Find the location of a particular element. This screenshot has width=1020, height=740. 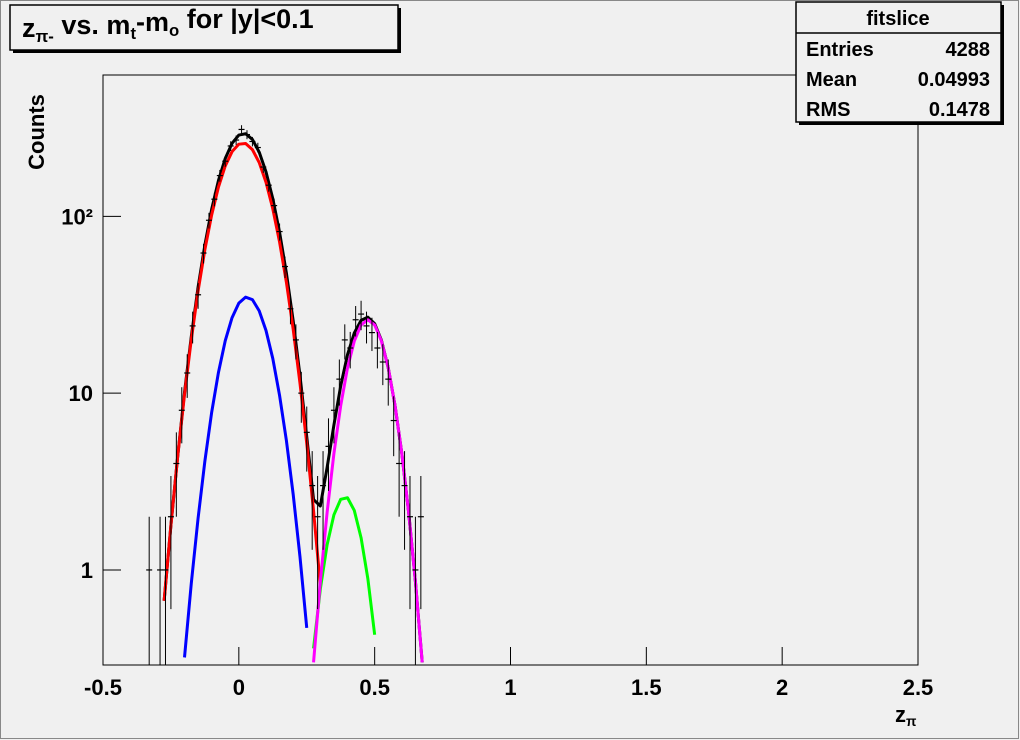

text-segment: for |y|<0.1 is located at coordinates (246, 19).